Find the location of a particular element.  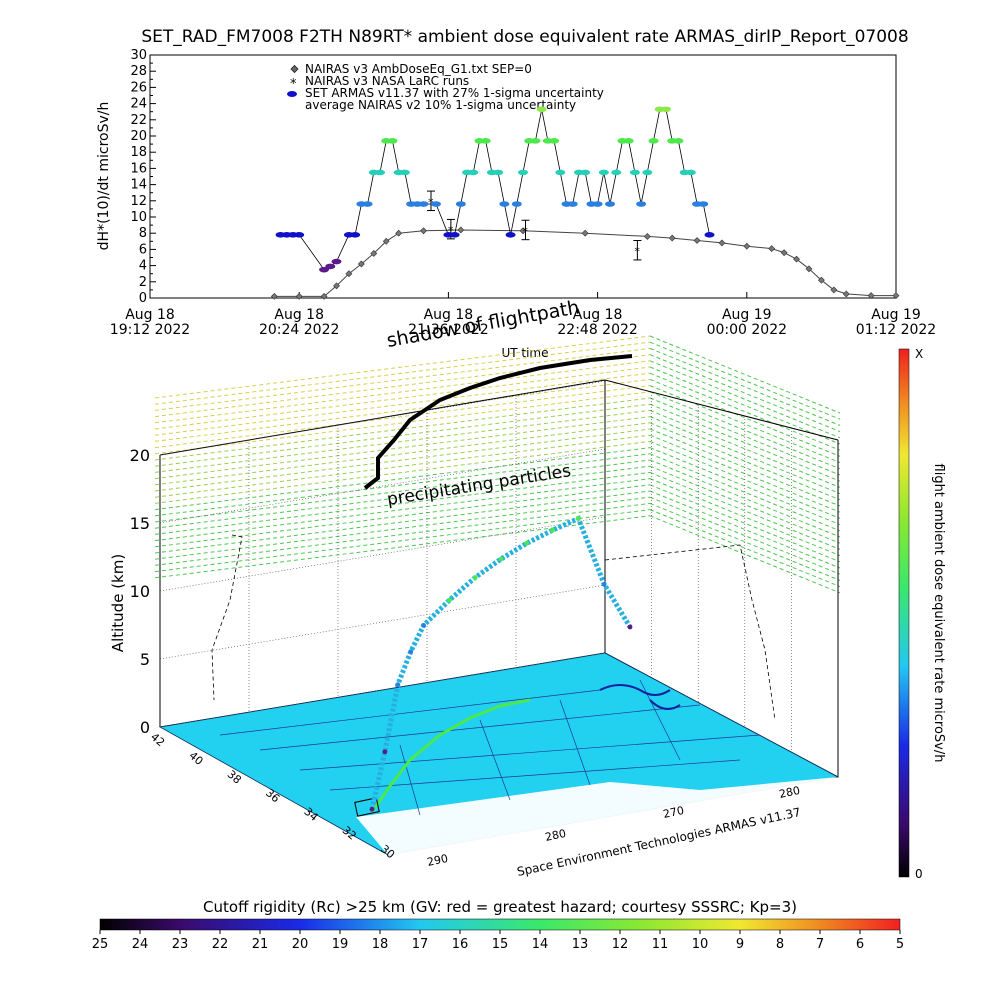

longitude-tick-label: 280 is located at coordinates (789, 792).